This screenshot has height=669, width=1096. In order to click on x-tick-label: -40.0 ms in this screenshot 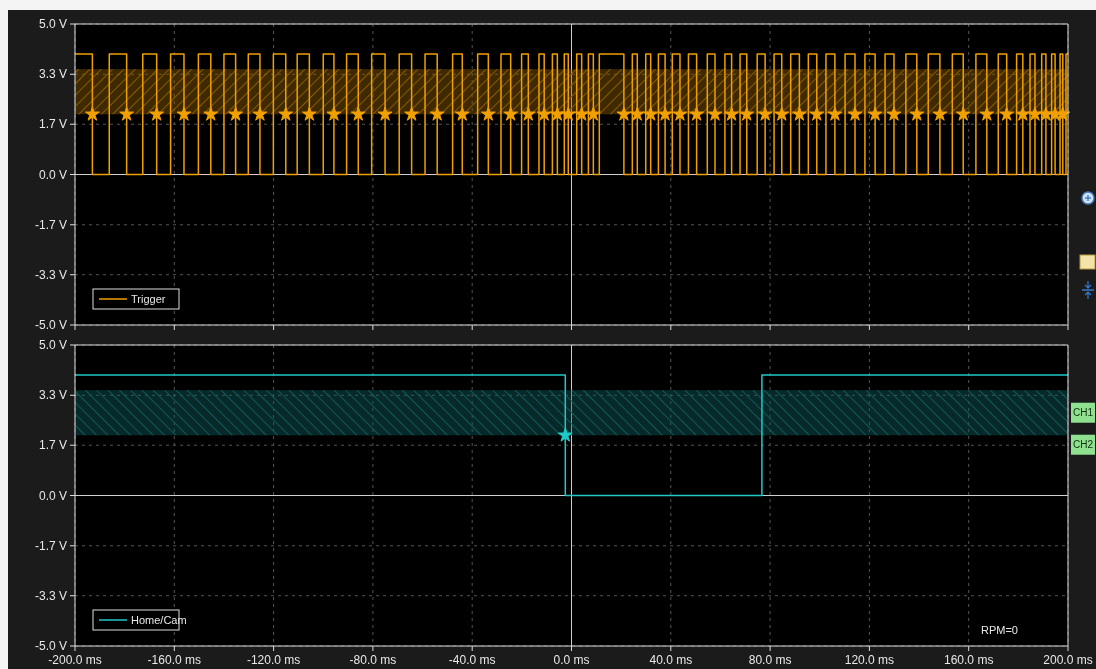, I will do `click(472, 660)`.